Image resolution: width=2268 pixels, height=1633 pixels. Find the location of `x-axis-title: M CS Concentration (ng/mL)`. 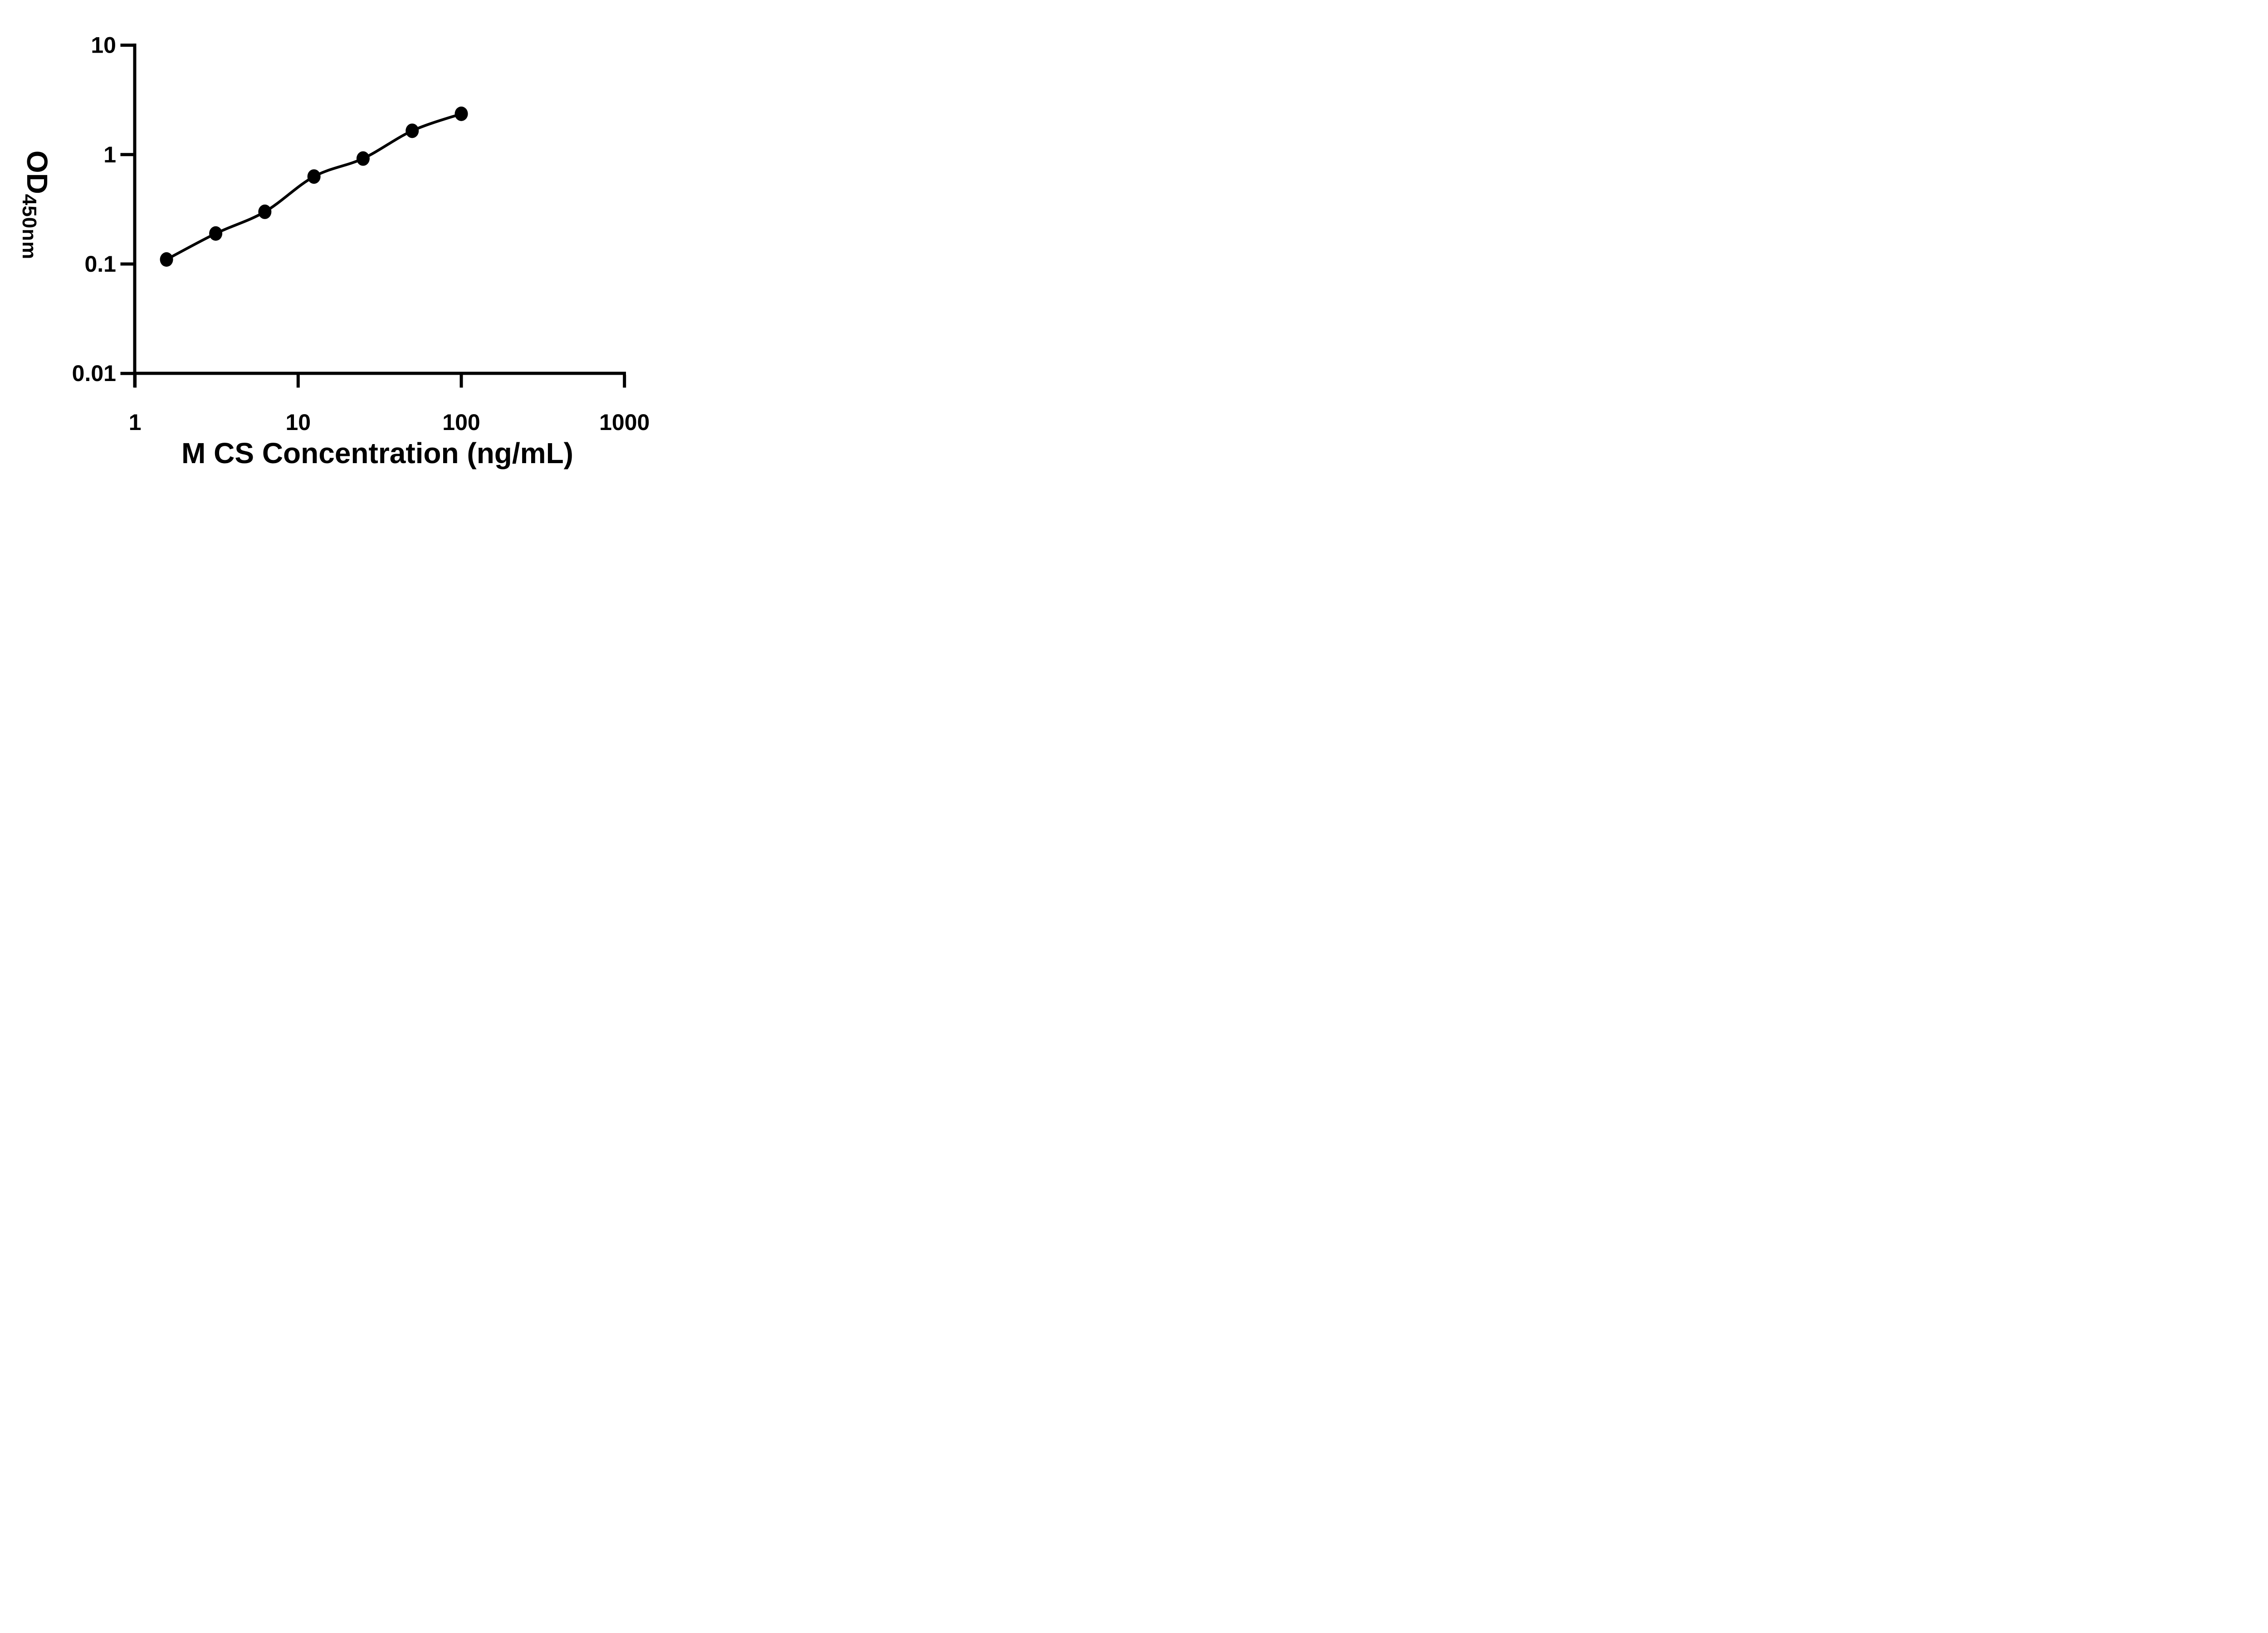

x-axis-title: M CS Concentration (ng/mL) is located at coordinates (377, 453).